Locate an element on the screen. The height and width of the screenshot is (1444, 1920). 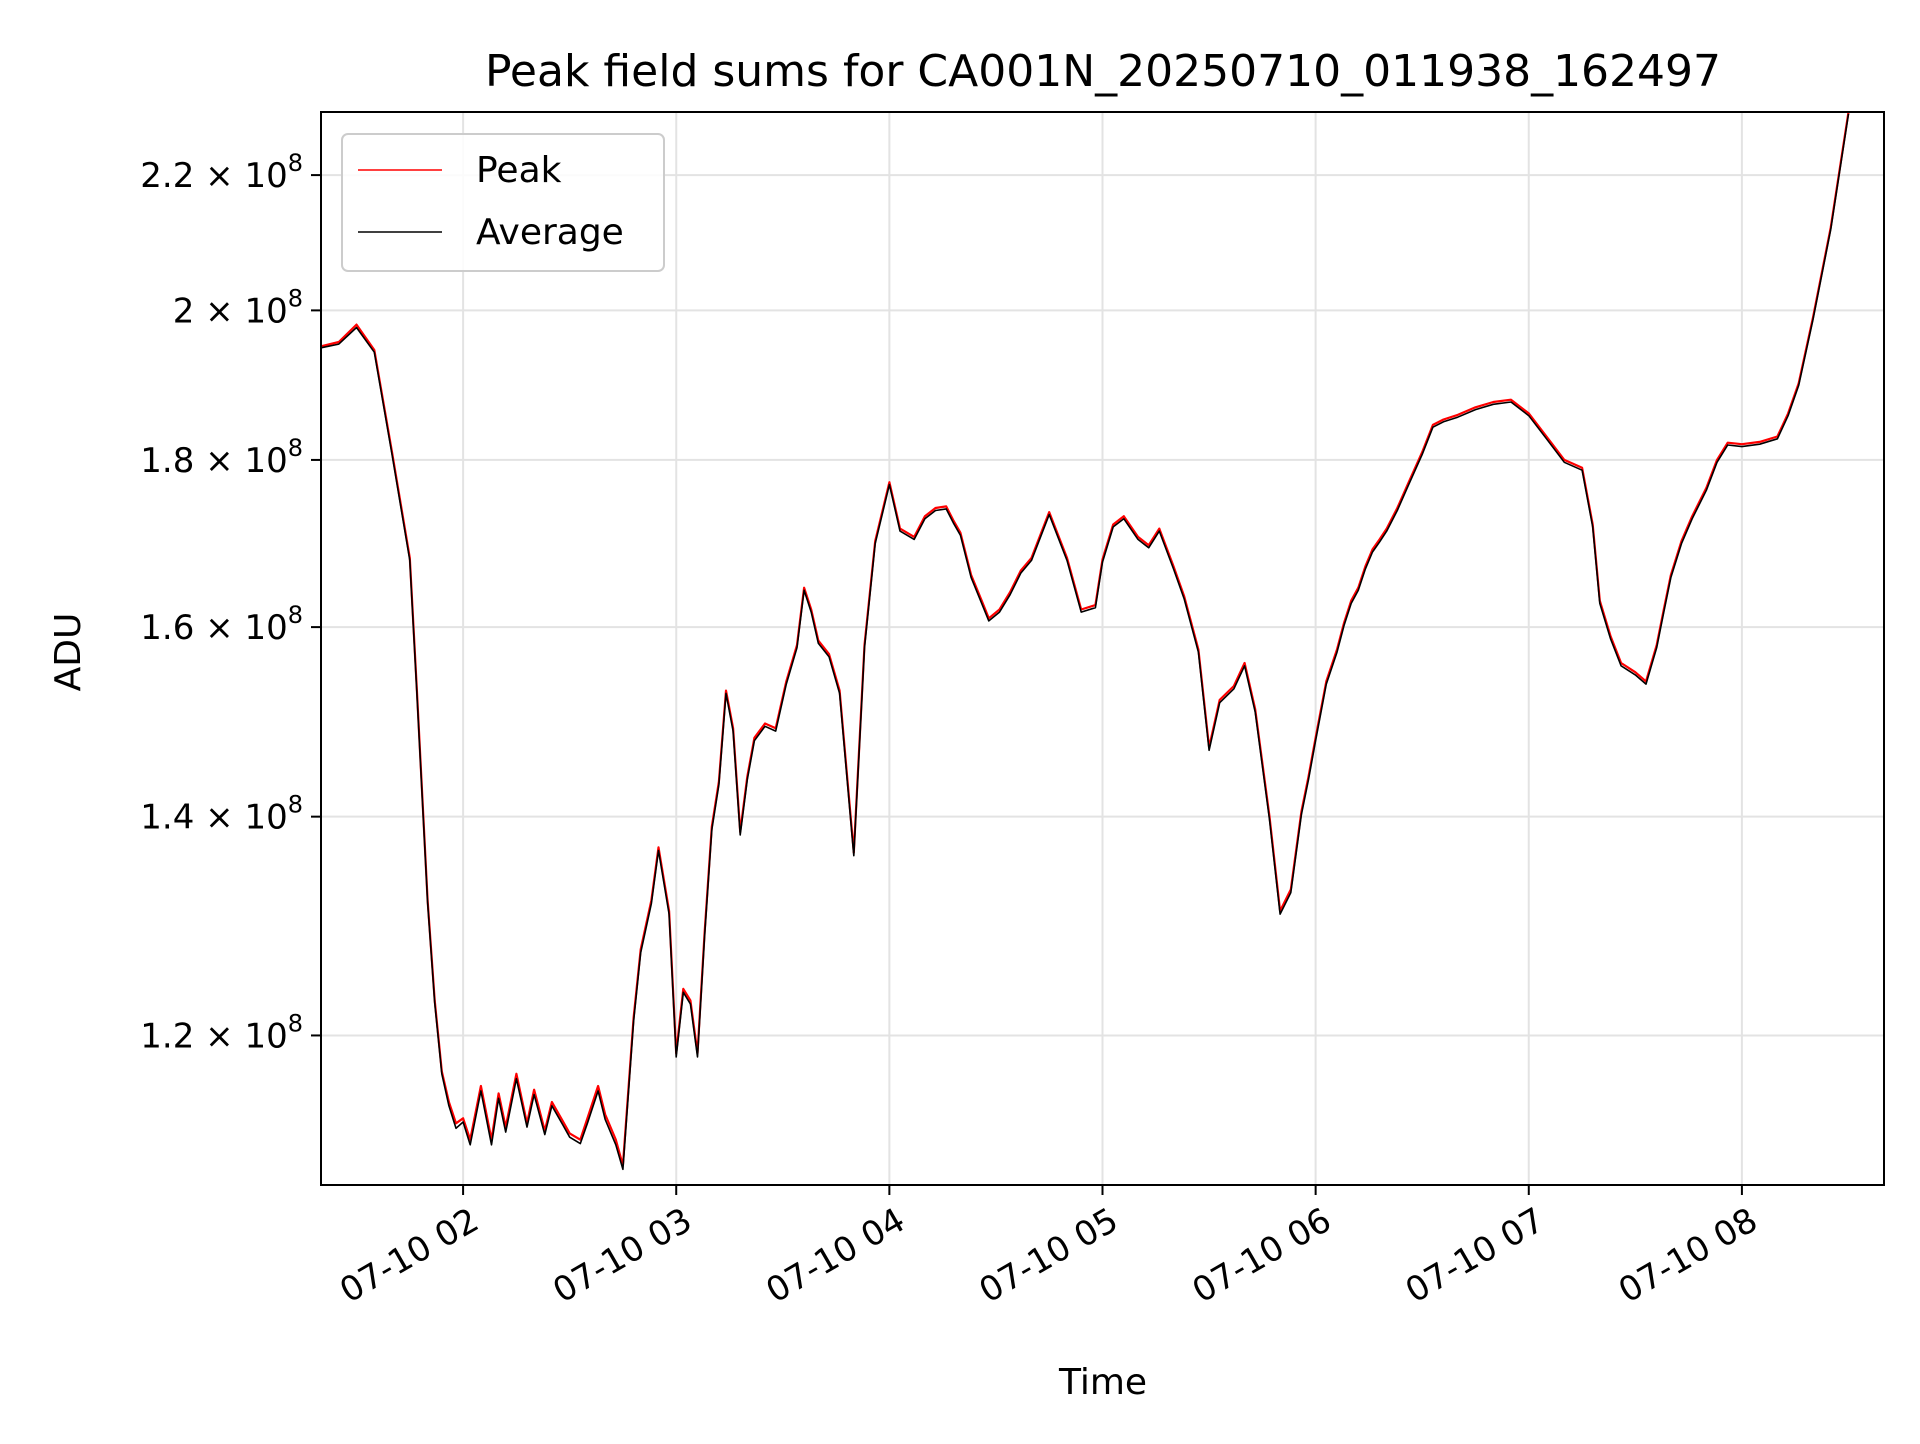
legend: Peak Average is located at coordinates (503, 202).